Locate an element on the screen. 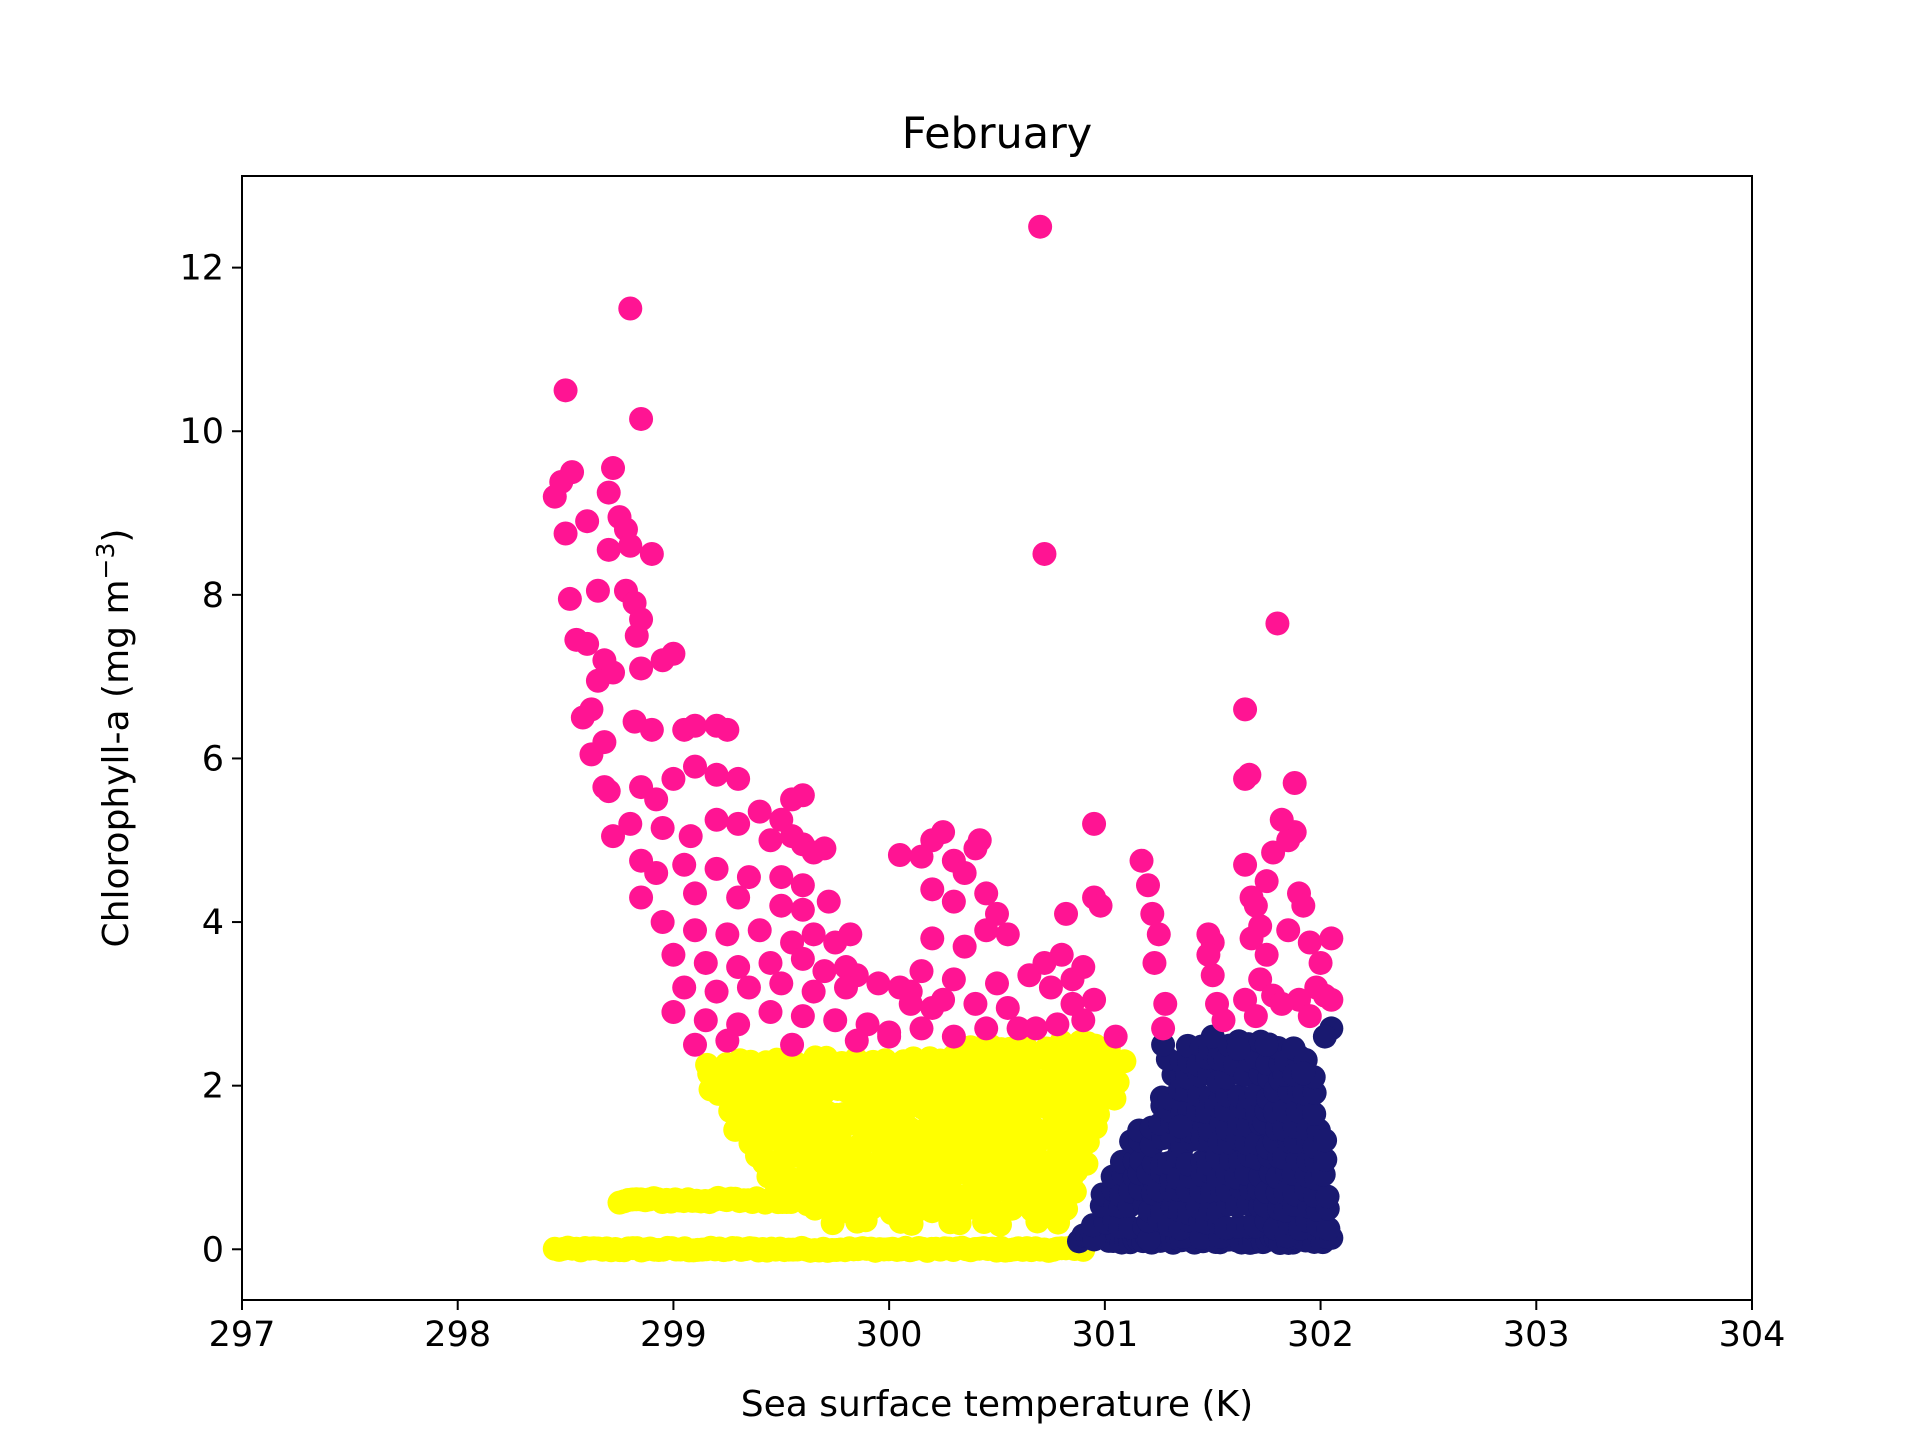 This screenshot has height=1440, width=1920. y-tick-label: 4 is located at coordinates (213, 923).